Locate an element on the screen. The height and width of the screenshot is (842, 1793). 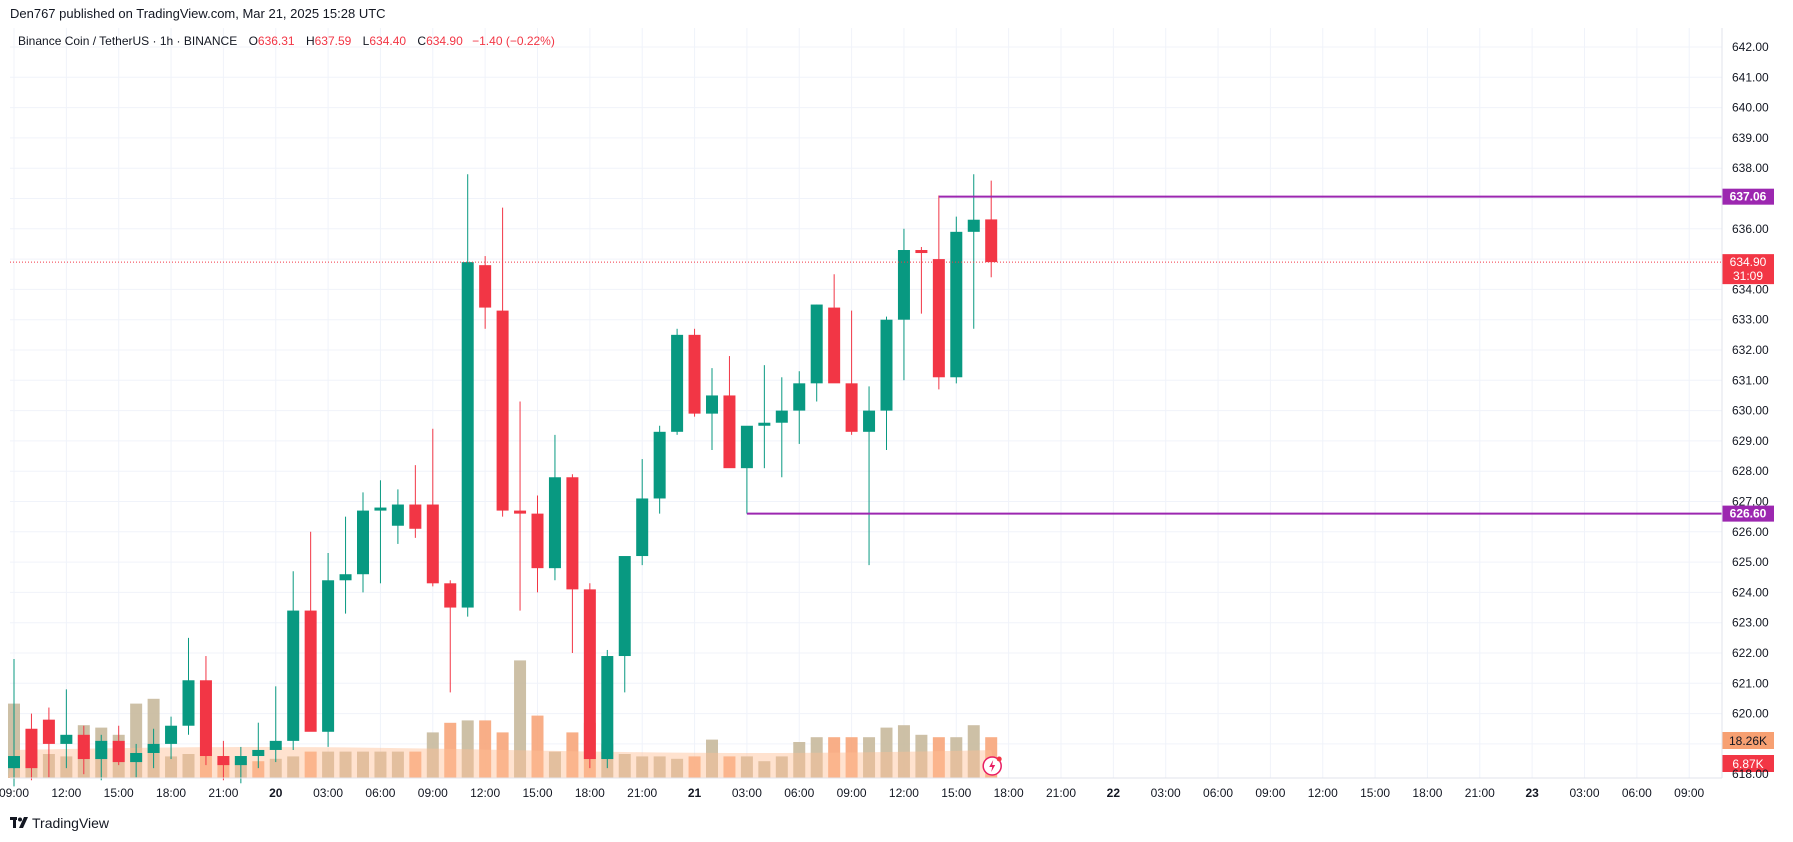
y-tick-label: 630.00 is located at coordinates (1750, 411).